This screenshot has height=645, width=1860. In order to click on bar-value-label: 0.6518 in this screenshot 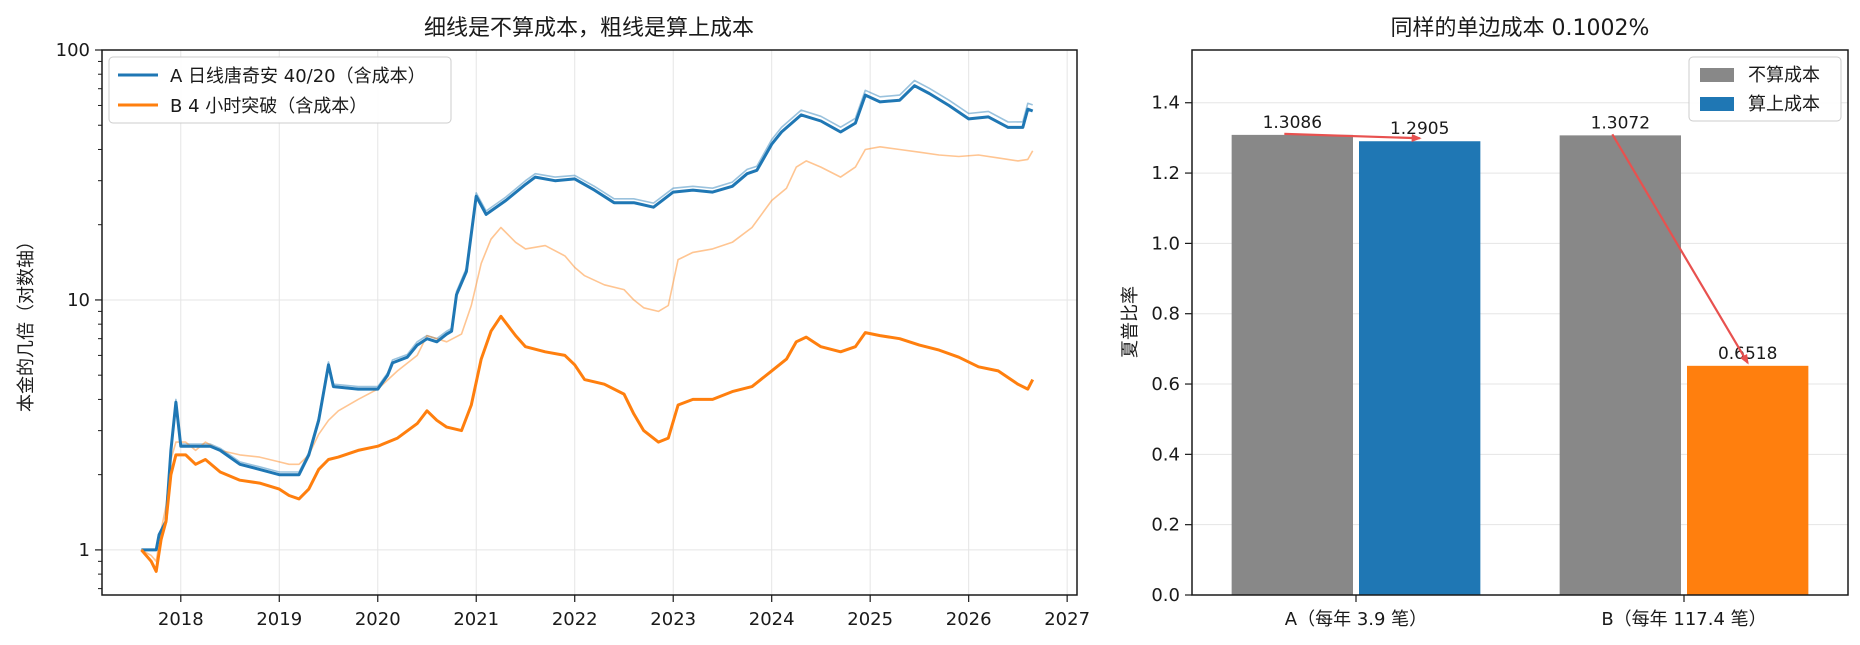, I will do `click(1747, 354)`.